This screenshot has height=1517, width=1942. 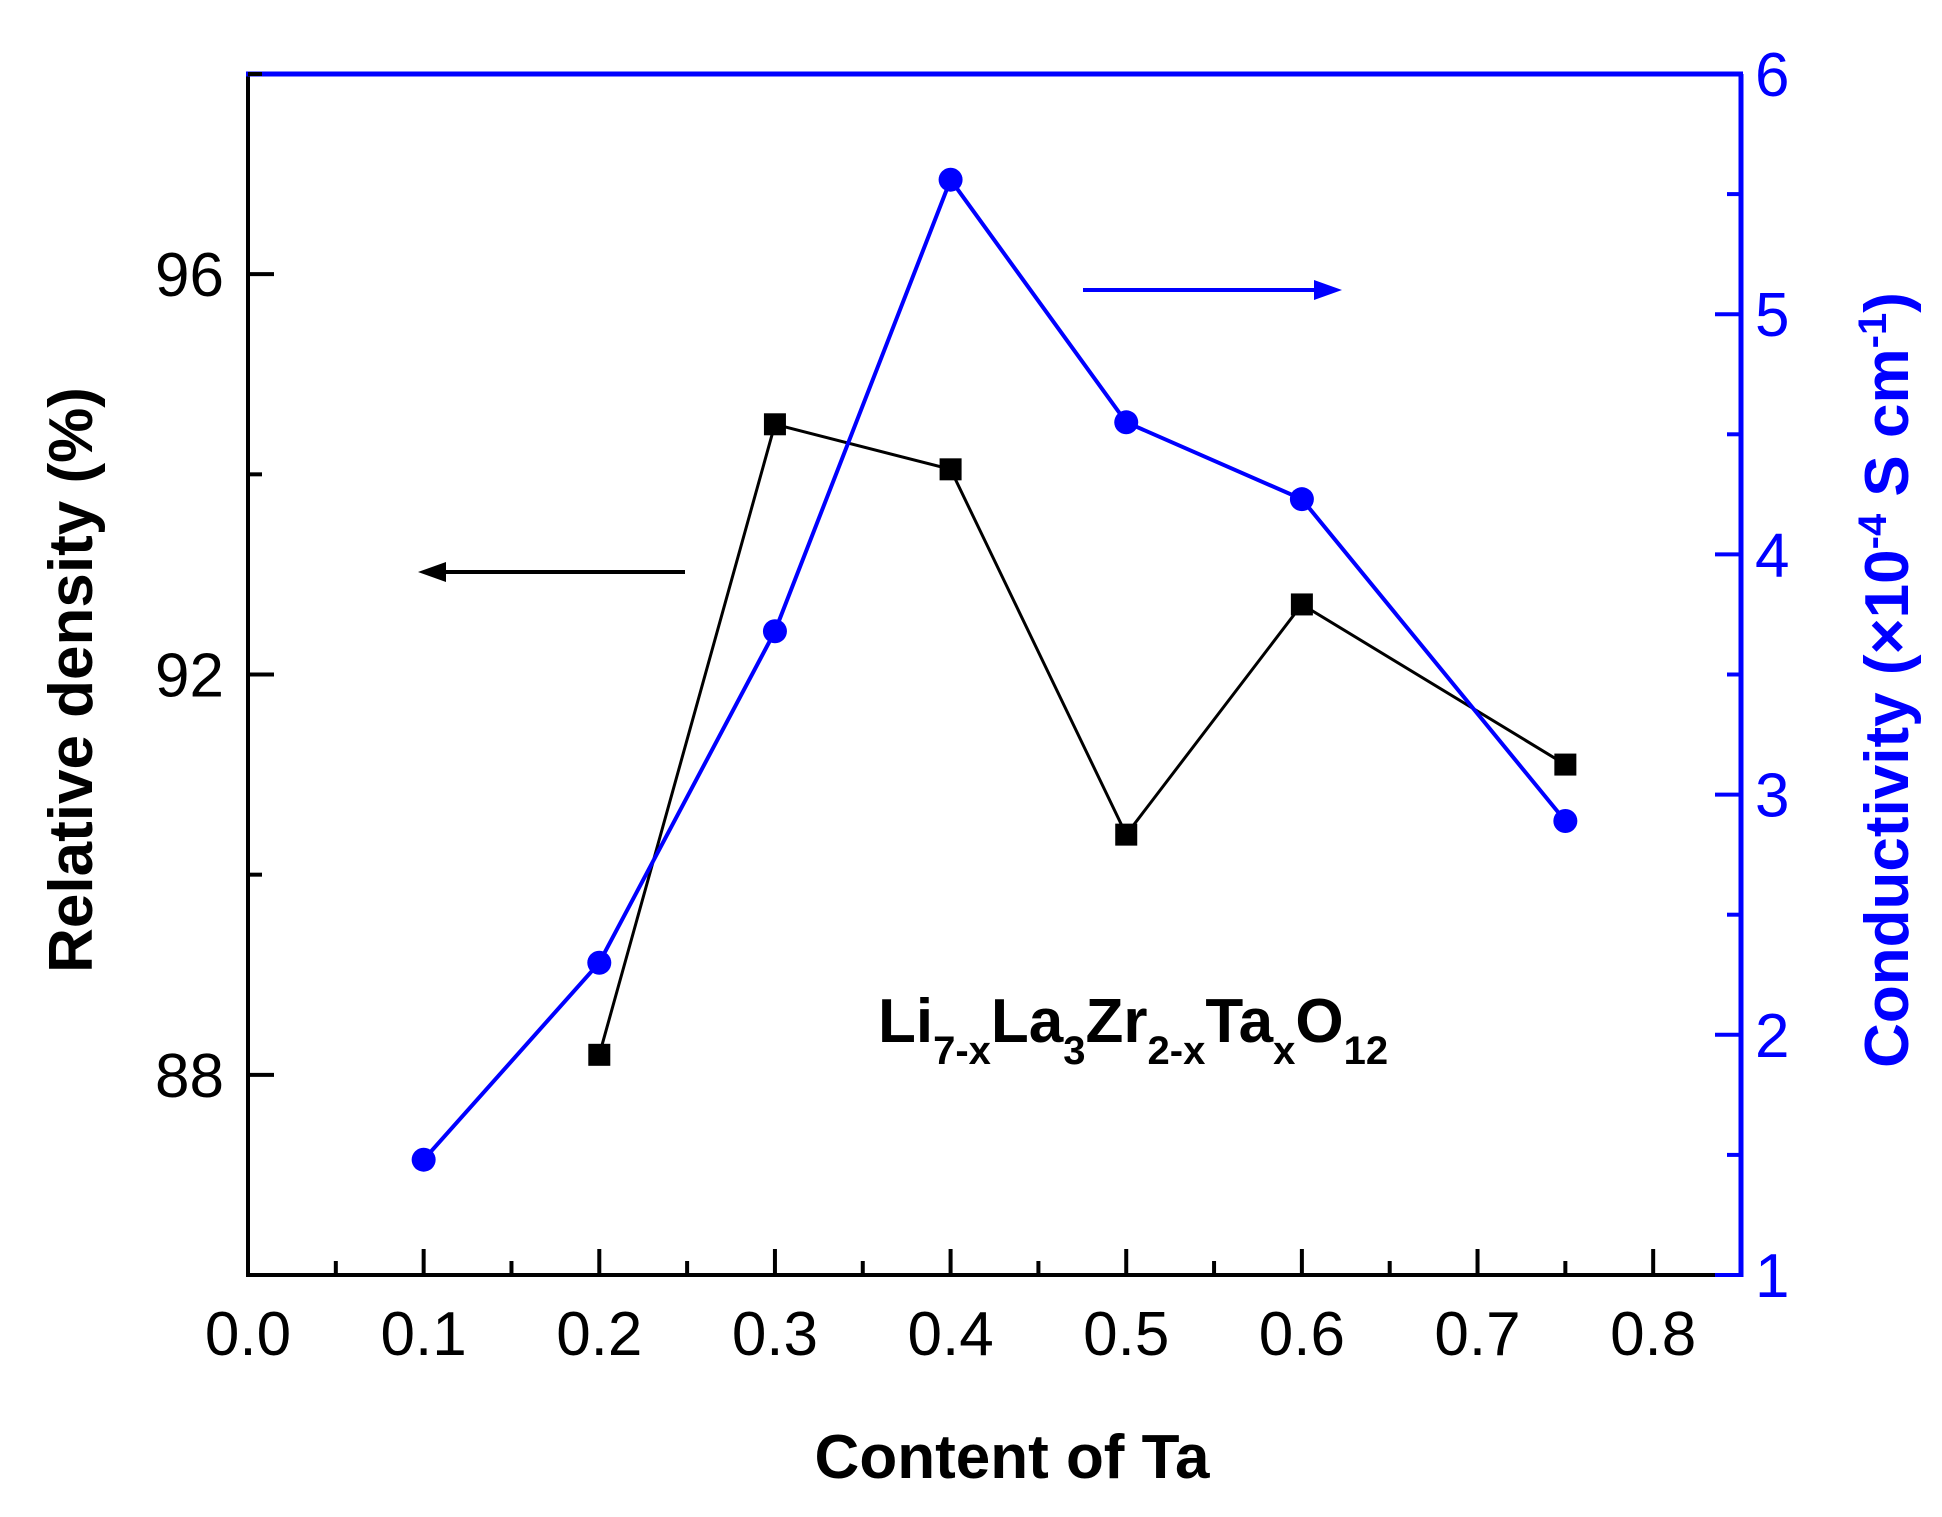 I want to click on y-left-tick-label: 92, so click(x=189, y=676).